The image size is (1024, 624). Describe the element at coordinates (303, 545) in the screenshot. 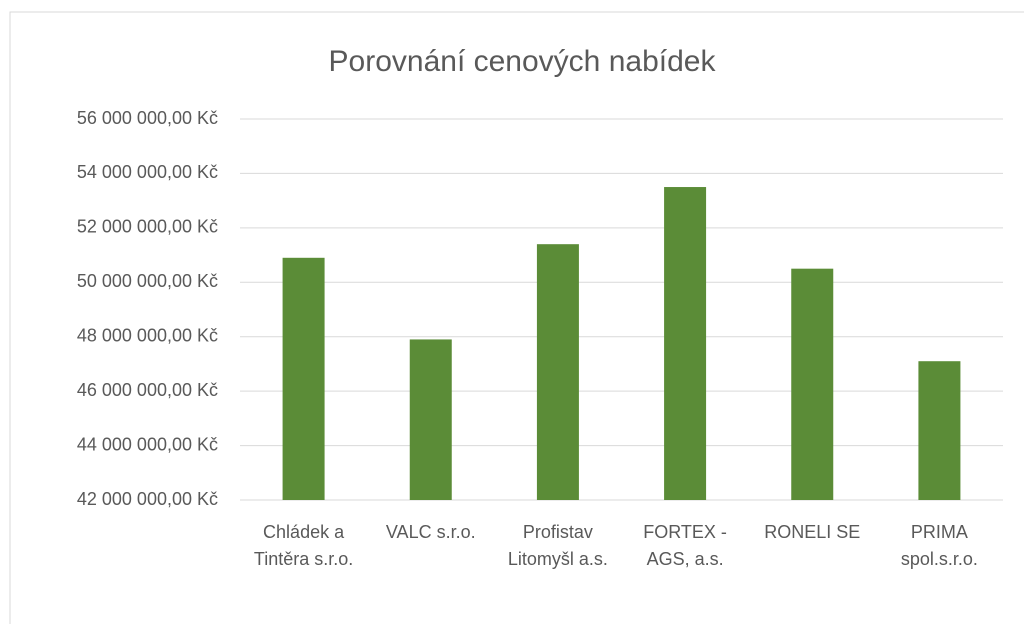

I see `x-tick-label: Chládek a Tintěra s.r.o.` at that location.